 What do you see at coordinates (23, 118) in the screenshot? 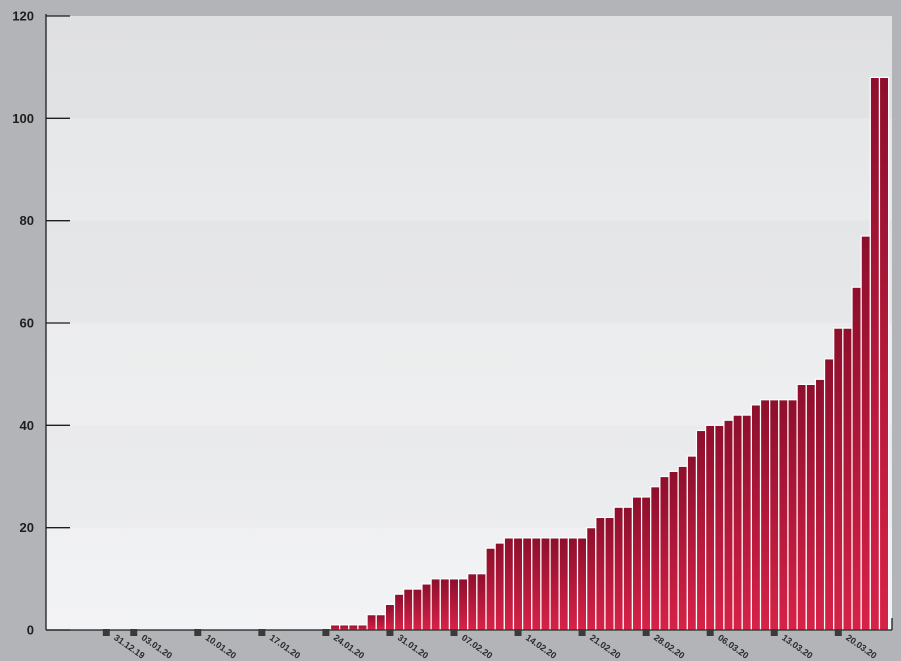
I see `y-tick-label: 100` at bounding box center [23, 118].